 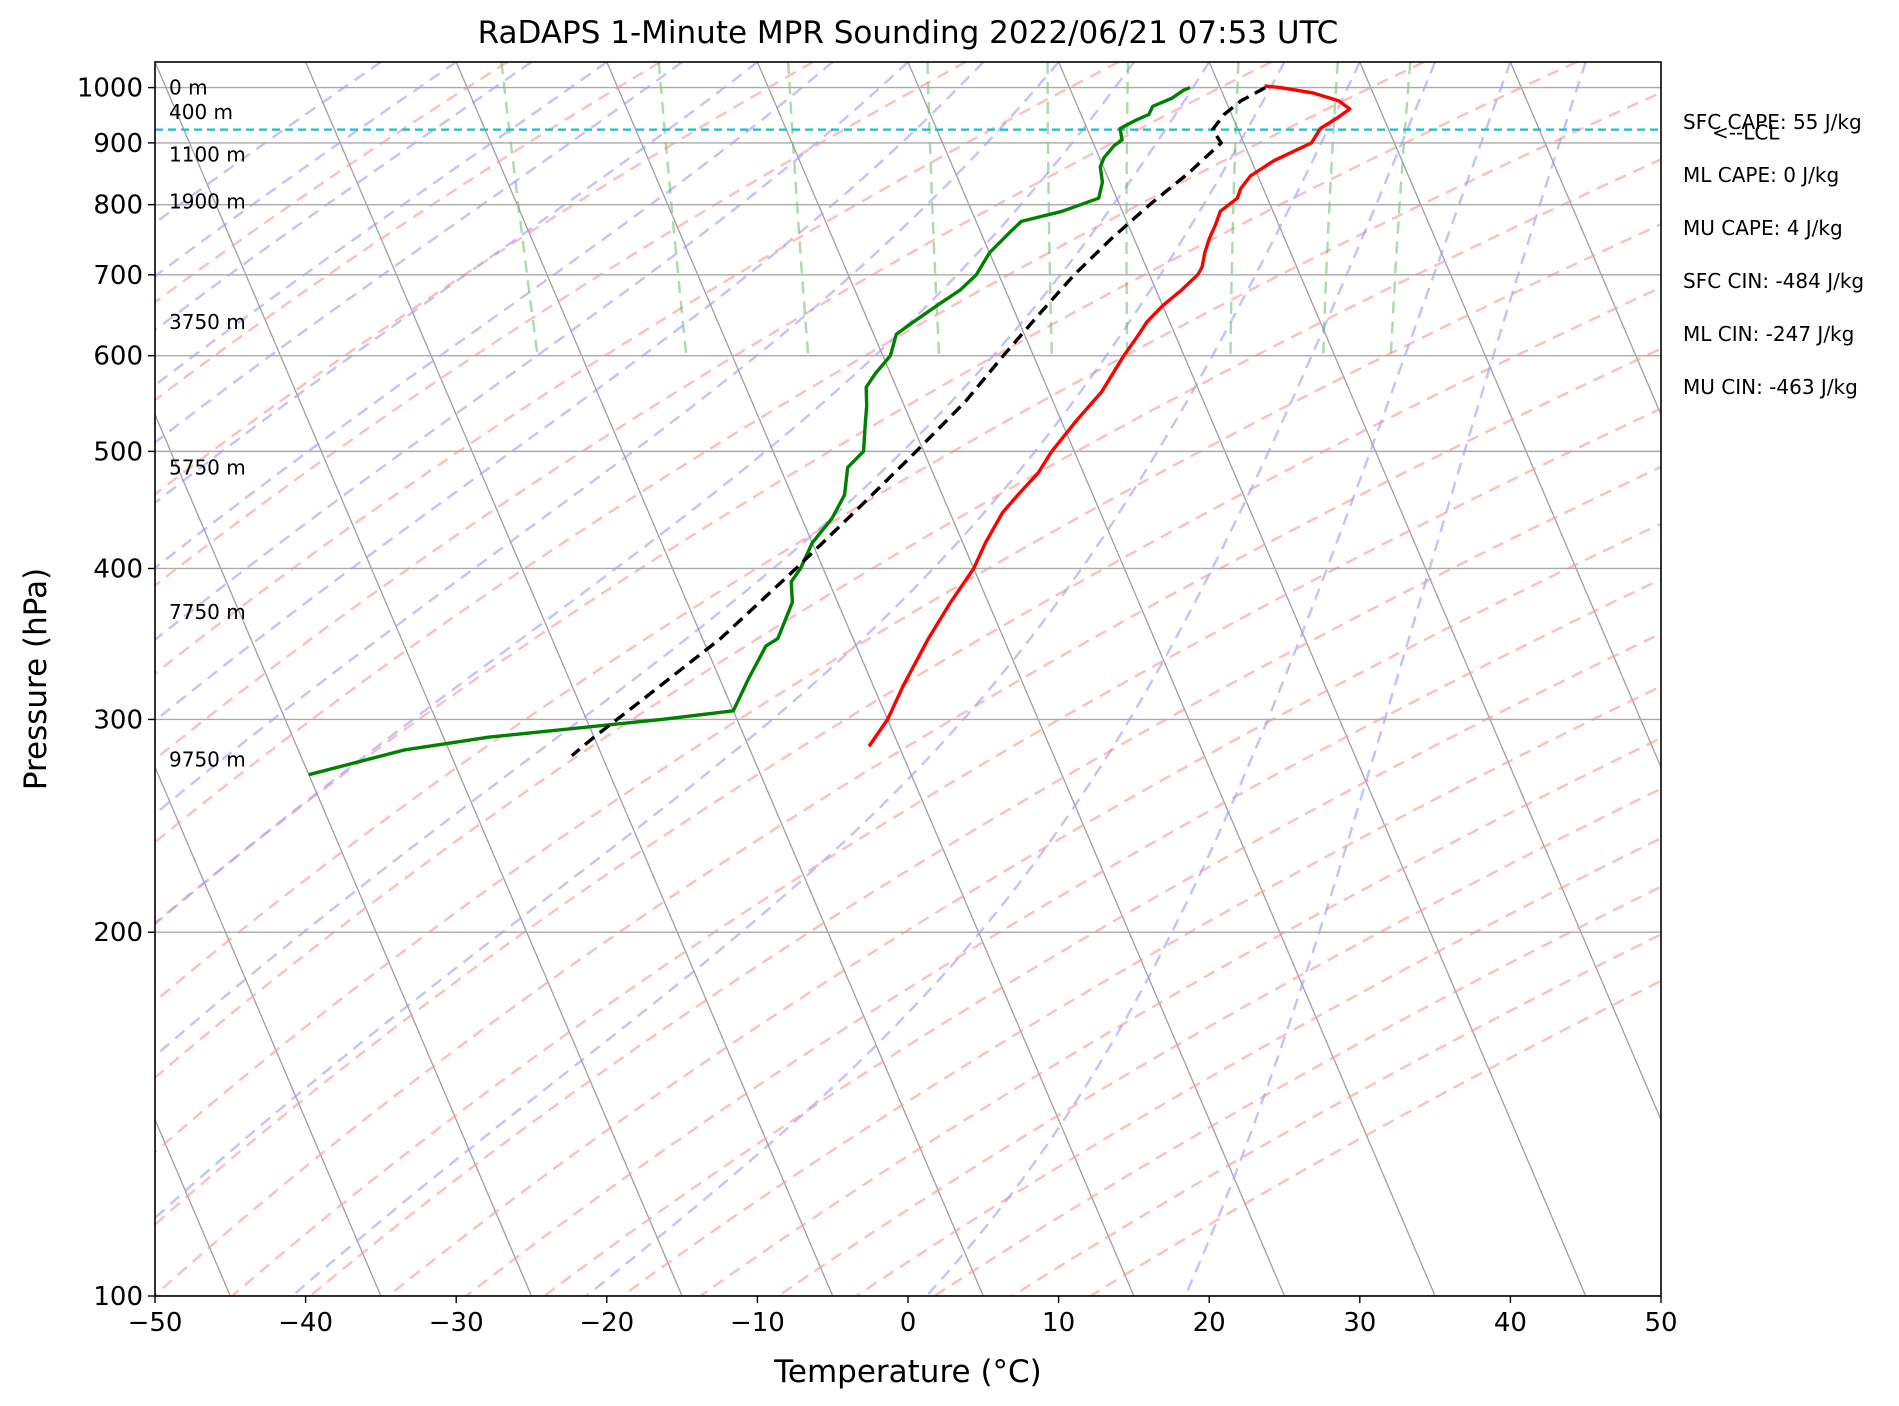 What do you see at coordinates (118, 206) in the screenshot?
I see `y-tick-label: 800` at bounding box center [118, 206].